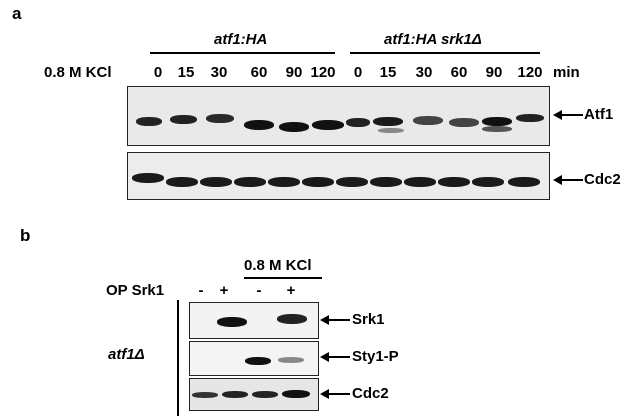 Image resolution: width=629 pixels, height=416 pixels. Describe the element at coordinates (78, 72) in the screenshot. I see `condition-label-kcl: 0.8 M KCl` at that location.